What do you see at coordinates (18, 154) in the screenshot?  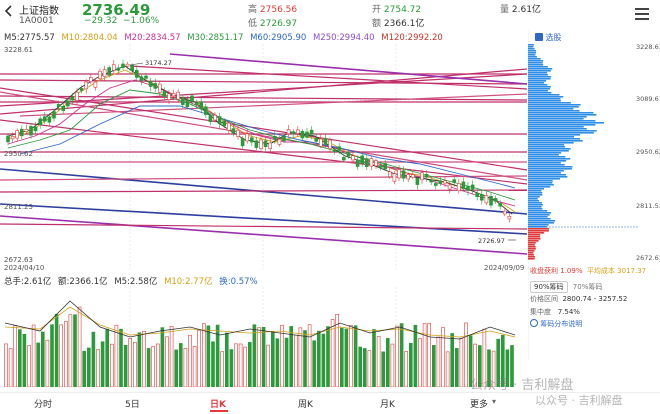 I see `y-label-2: 2950.62` at bounding box center [18, 154].